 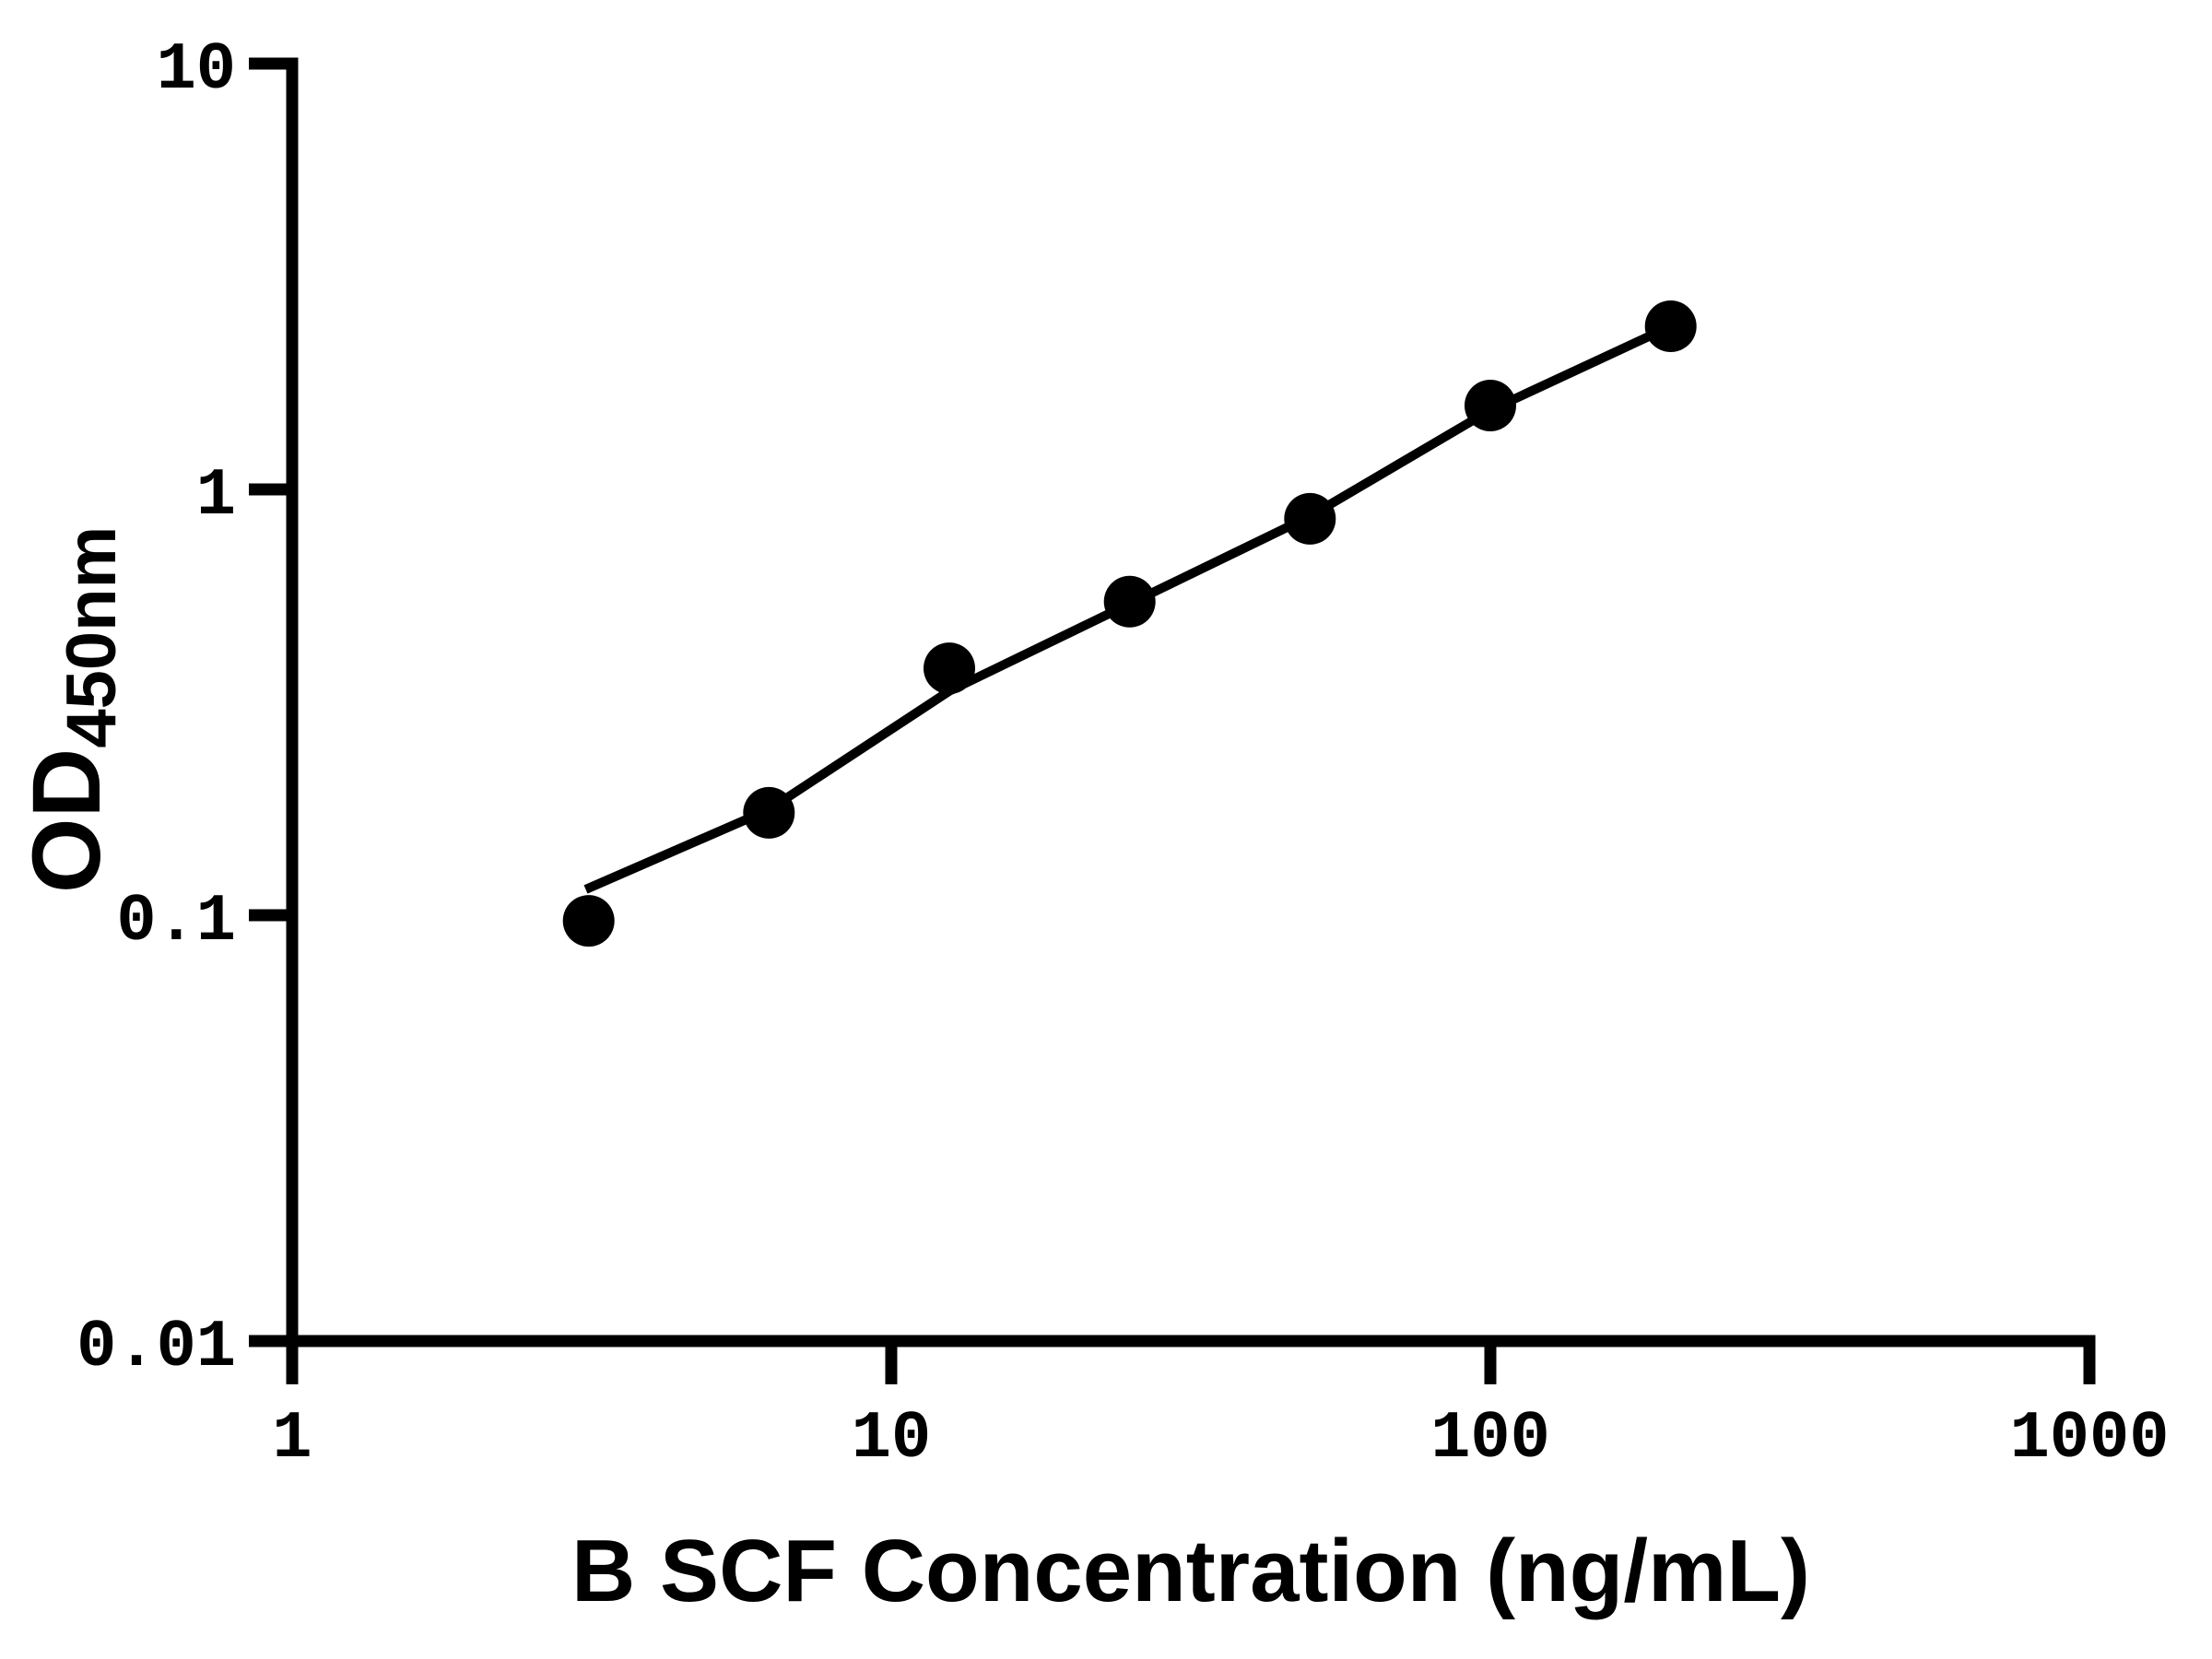 I want to click on y-tick-label: 1, so click(x=216, y=496).